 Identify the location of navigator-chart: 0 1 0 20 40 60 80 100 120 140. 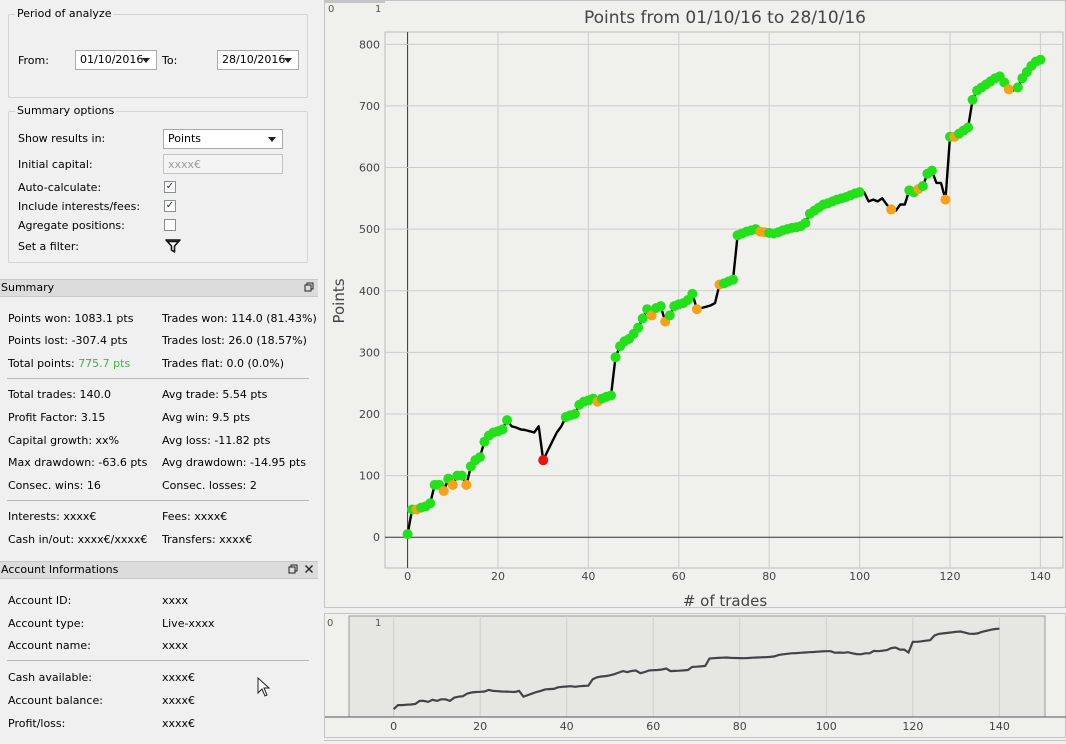
(695, 675).